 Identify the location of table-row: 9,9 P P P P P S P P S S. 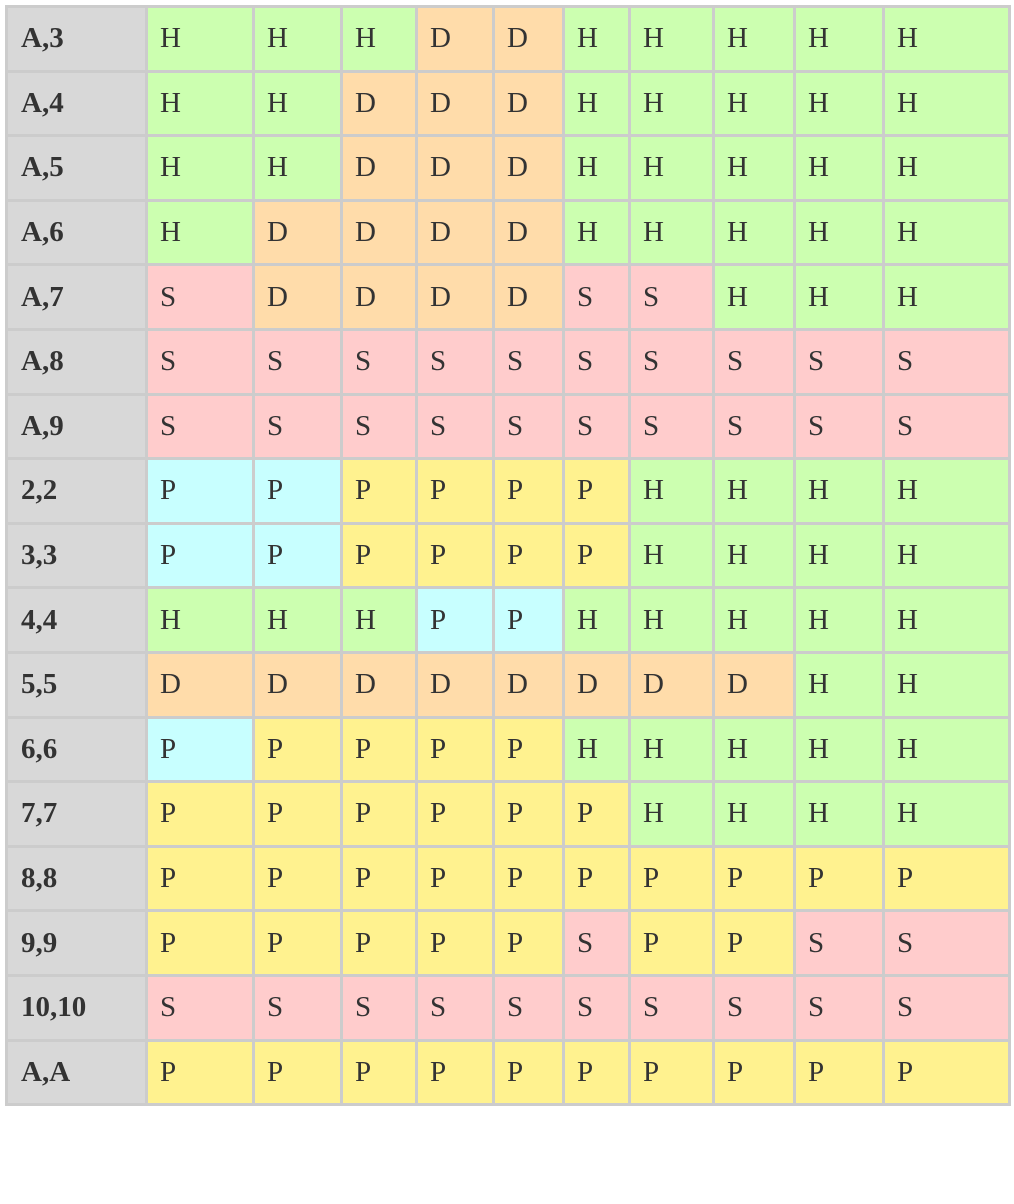
(508, 943).